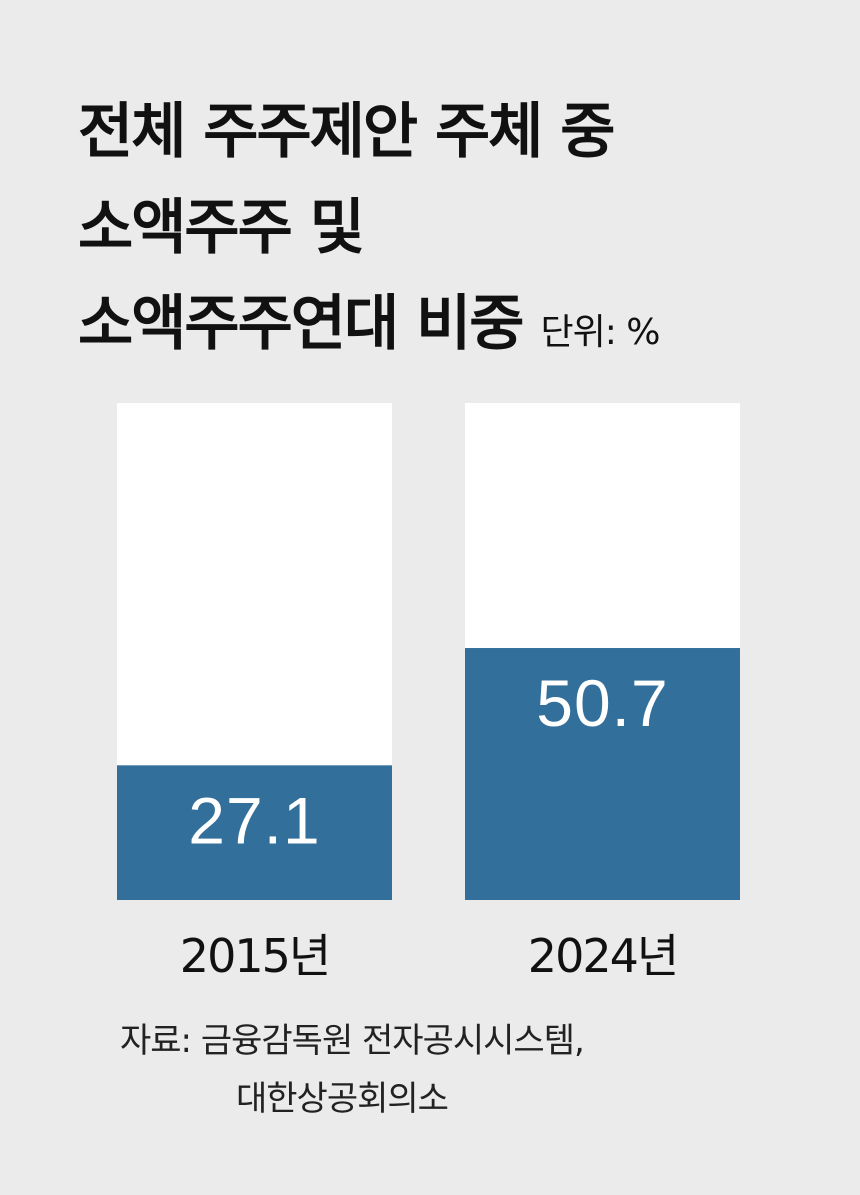 The image size is (860, 1195). Describe the element at coordinates (602, 956) in the screenshot. I see `x-tick-label-1: 2024년` at that location.